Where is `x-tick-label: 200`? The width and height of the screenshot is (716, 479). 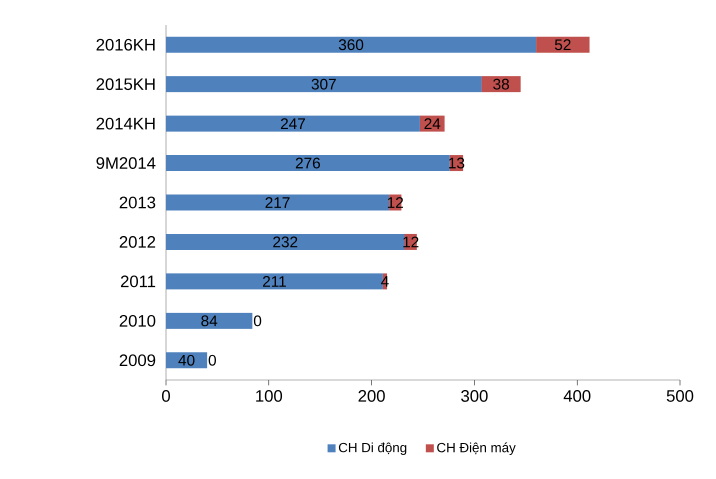 x-tick-label: 200 is located at coordinates (371, 396).